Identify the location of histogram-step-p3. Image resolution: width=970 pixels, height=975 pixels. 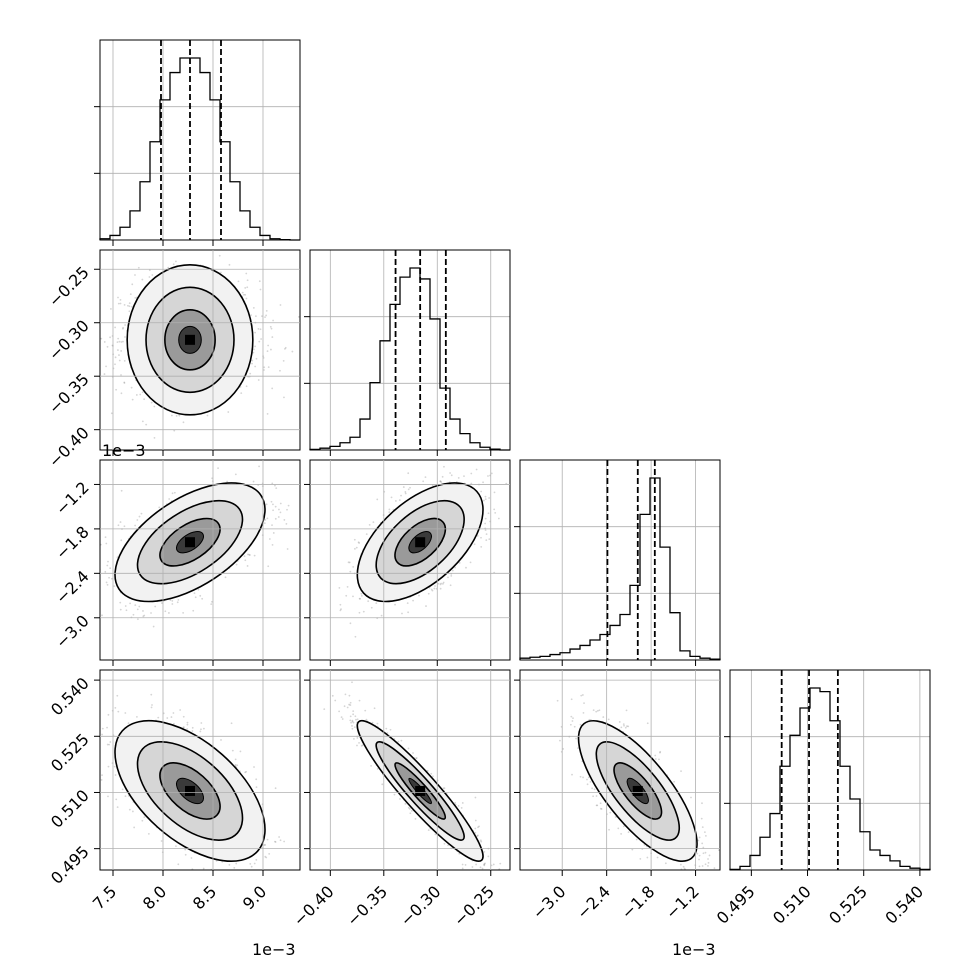
(830, 779).